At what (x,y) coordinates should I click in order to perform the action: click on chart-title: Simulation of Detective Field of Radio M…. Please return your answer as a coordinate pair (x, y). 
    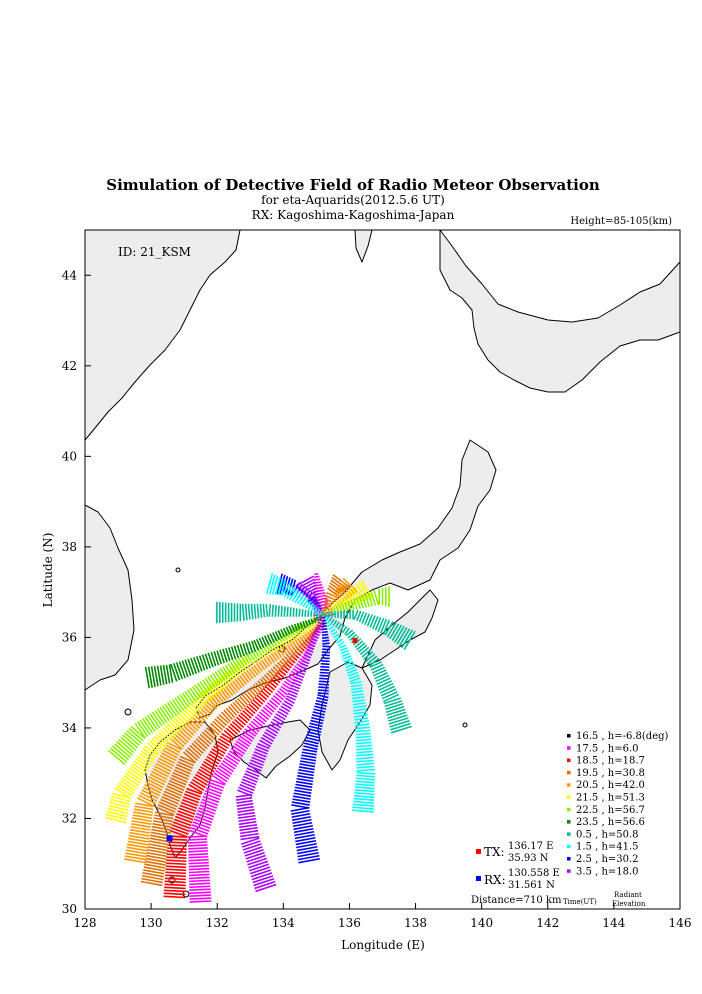
    Looking at the image, I should click on (353, 185).